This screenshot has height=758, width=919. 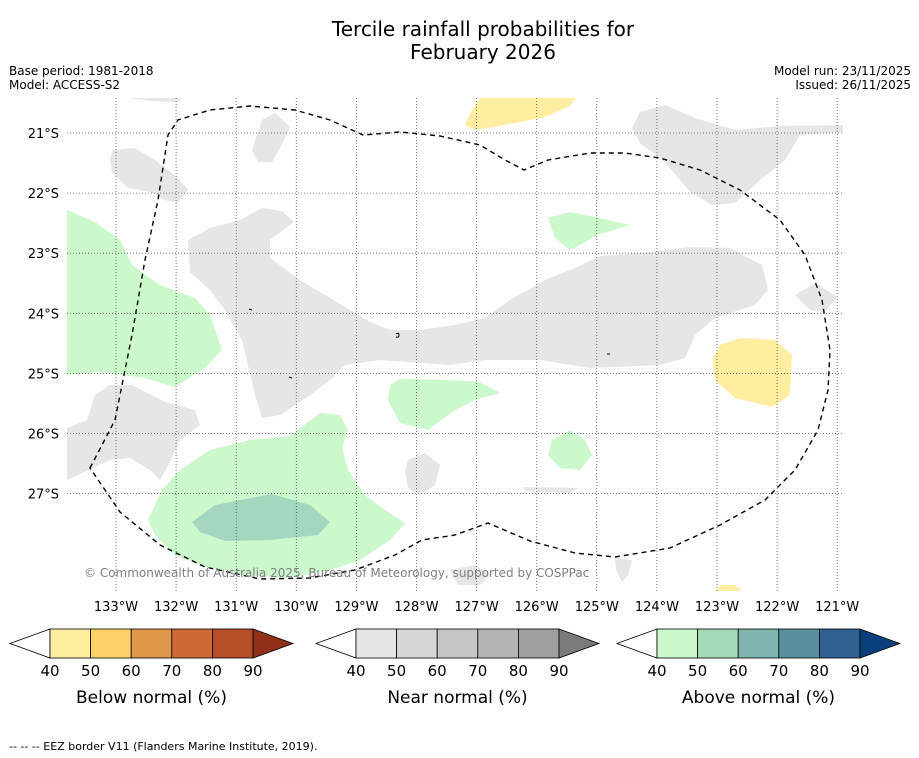 What do you see at coordinates (43, 495) in the screenshot?
I see `lat-tick-label: 27°S` at bounding box center [43, 495].